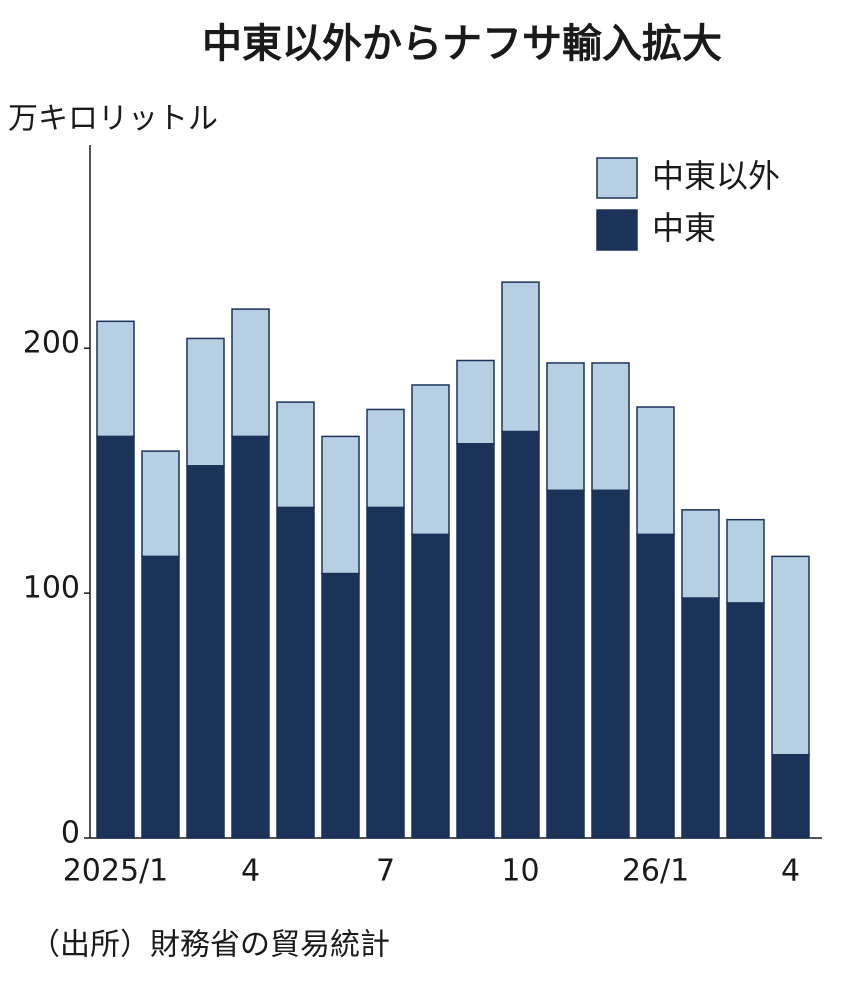  Describe the element at coordinates (385, 871) in the screenshot. I see `x-tick-label: 7` at that location.